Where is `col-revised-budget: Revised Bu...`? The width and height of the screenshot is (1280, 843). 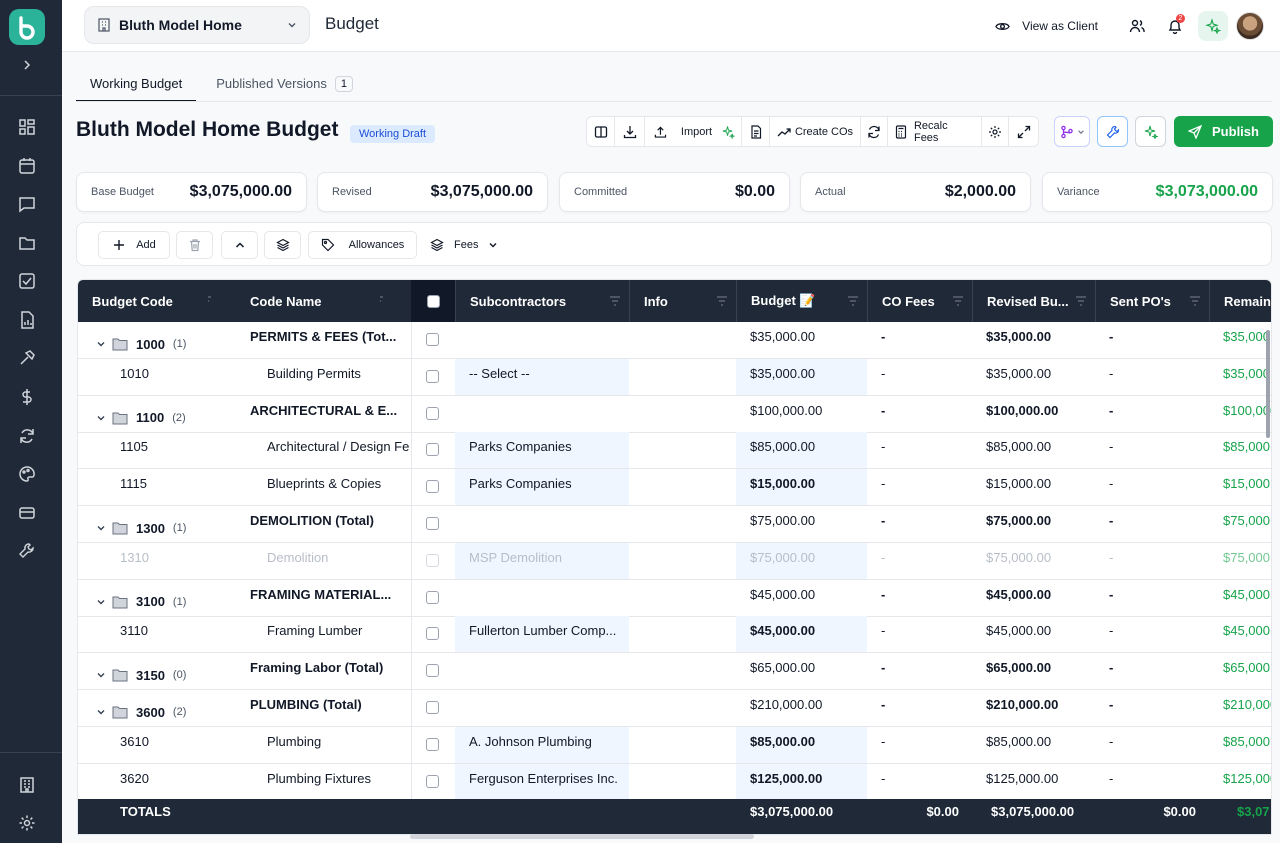 col-revised-budget: Revised Bu... is located at coordinates (1033, 301).